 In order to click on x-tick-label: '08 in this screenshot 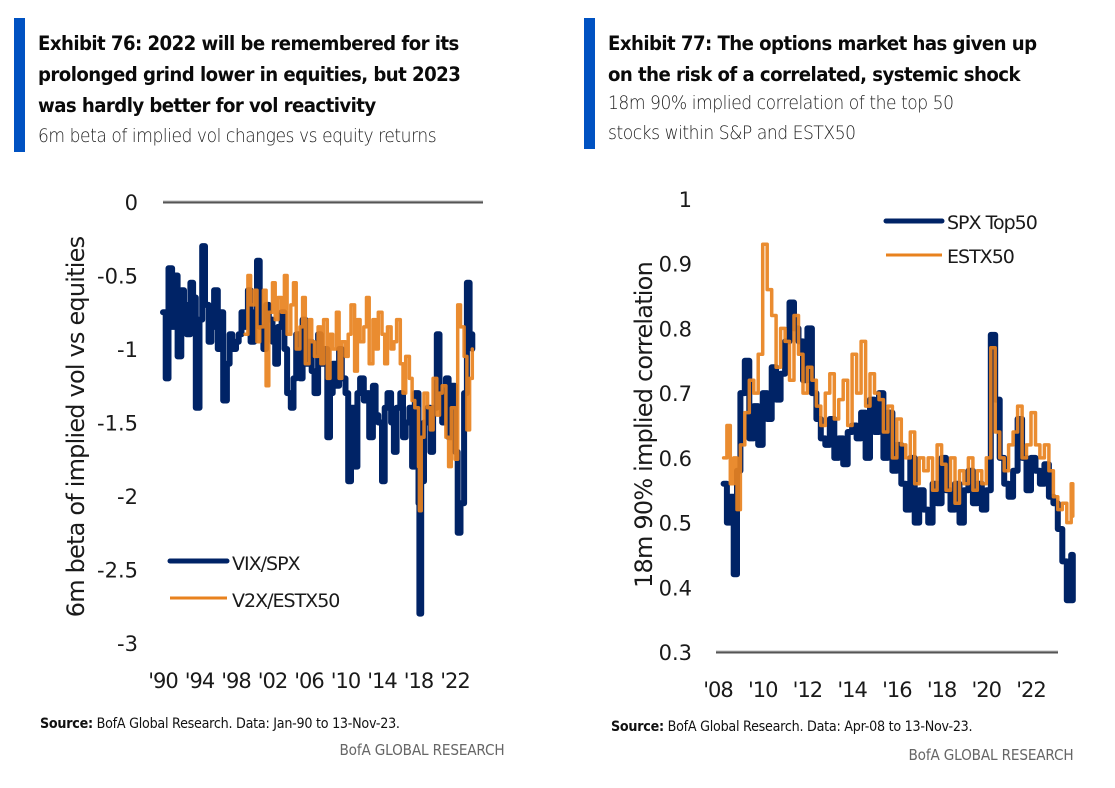, I will do `click(718, 689)`.